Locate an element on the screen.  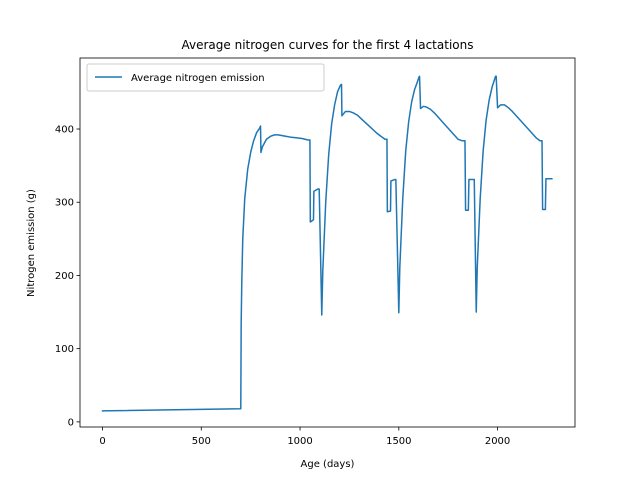
legend-box is located at coordinates (205, 77).